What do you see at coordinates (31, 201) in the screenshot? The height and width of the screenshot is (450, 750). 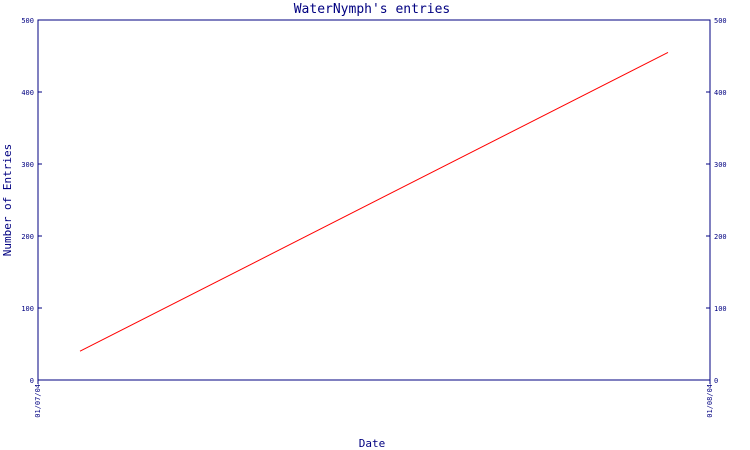 I see `y-axis-left-ticks: 0 100 200 300 400 500` at bounding box center [31, 201].